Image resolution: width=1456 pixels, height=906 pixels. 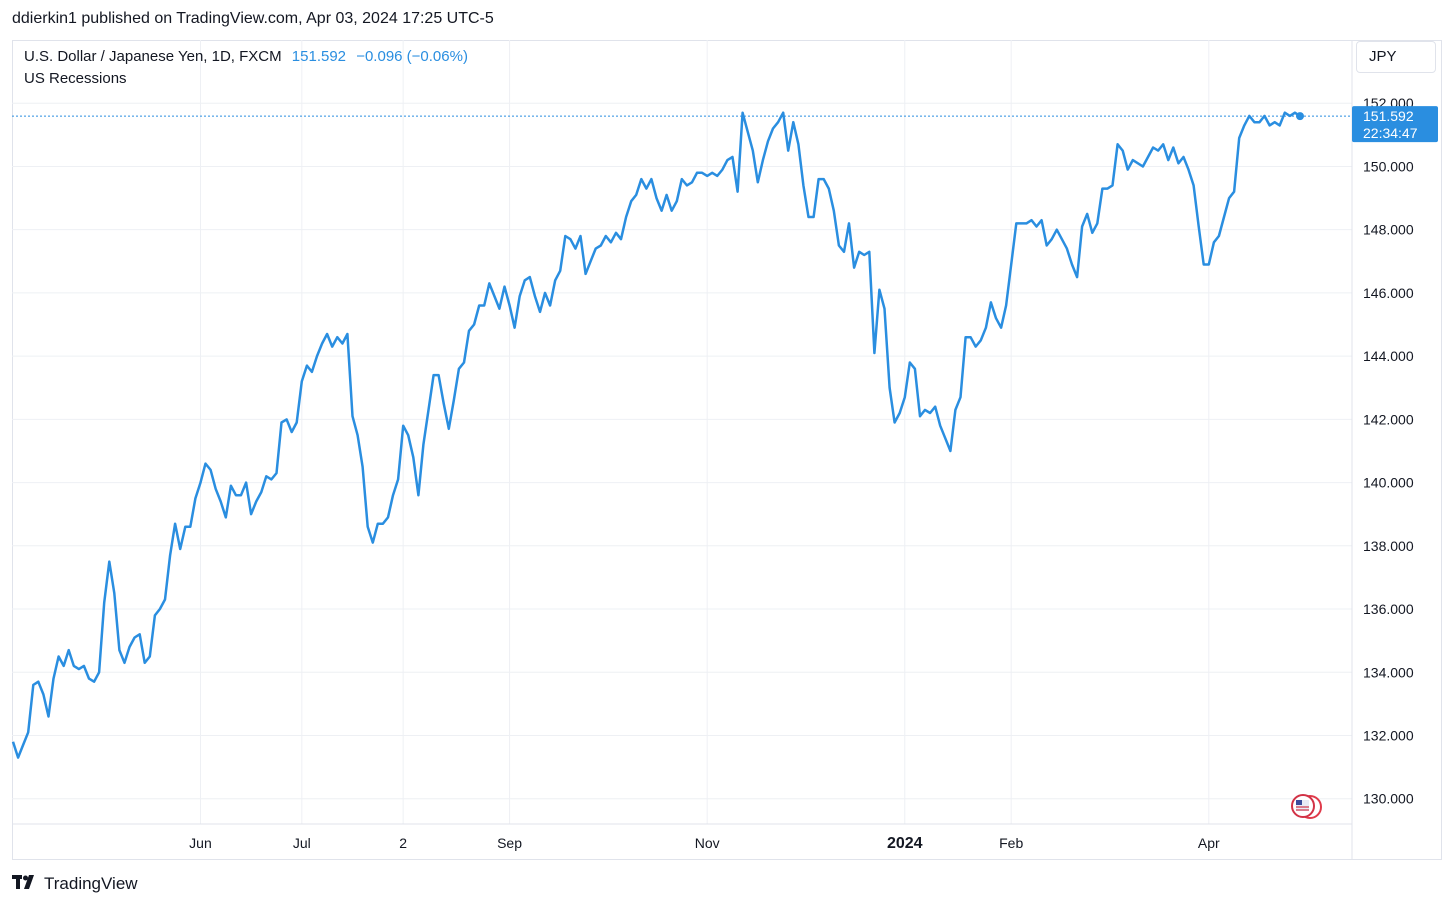 I want to click on tradingview-brand: TradingView, so click(x=91, y=883).